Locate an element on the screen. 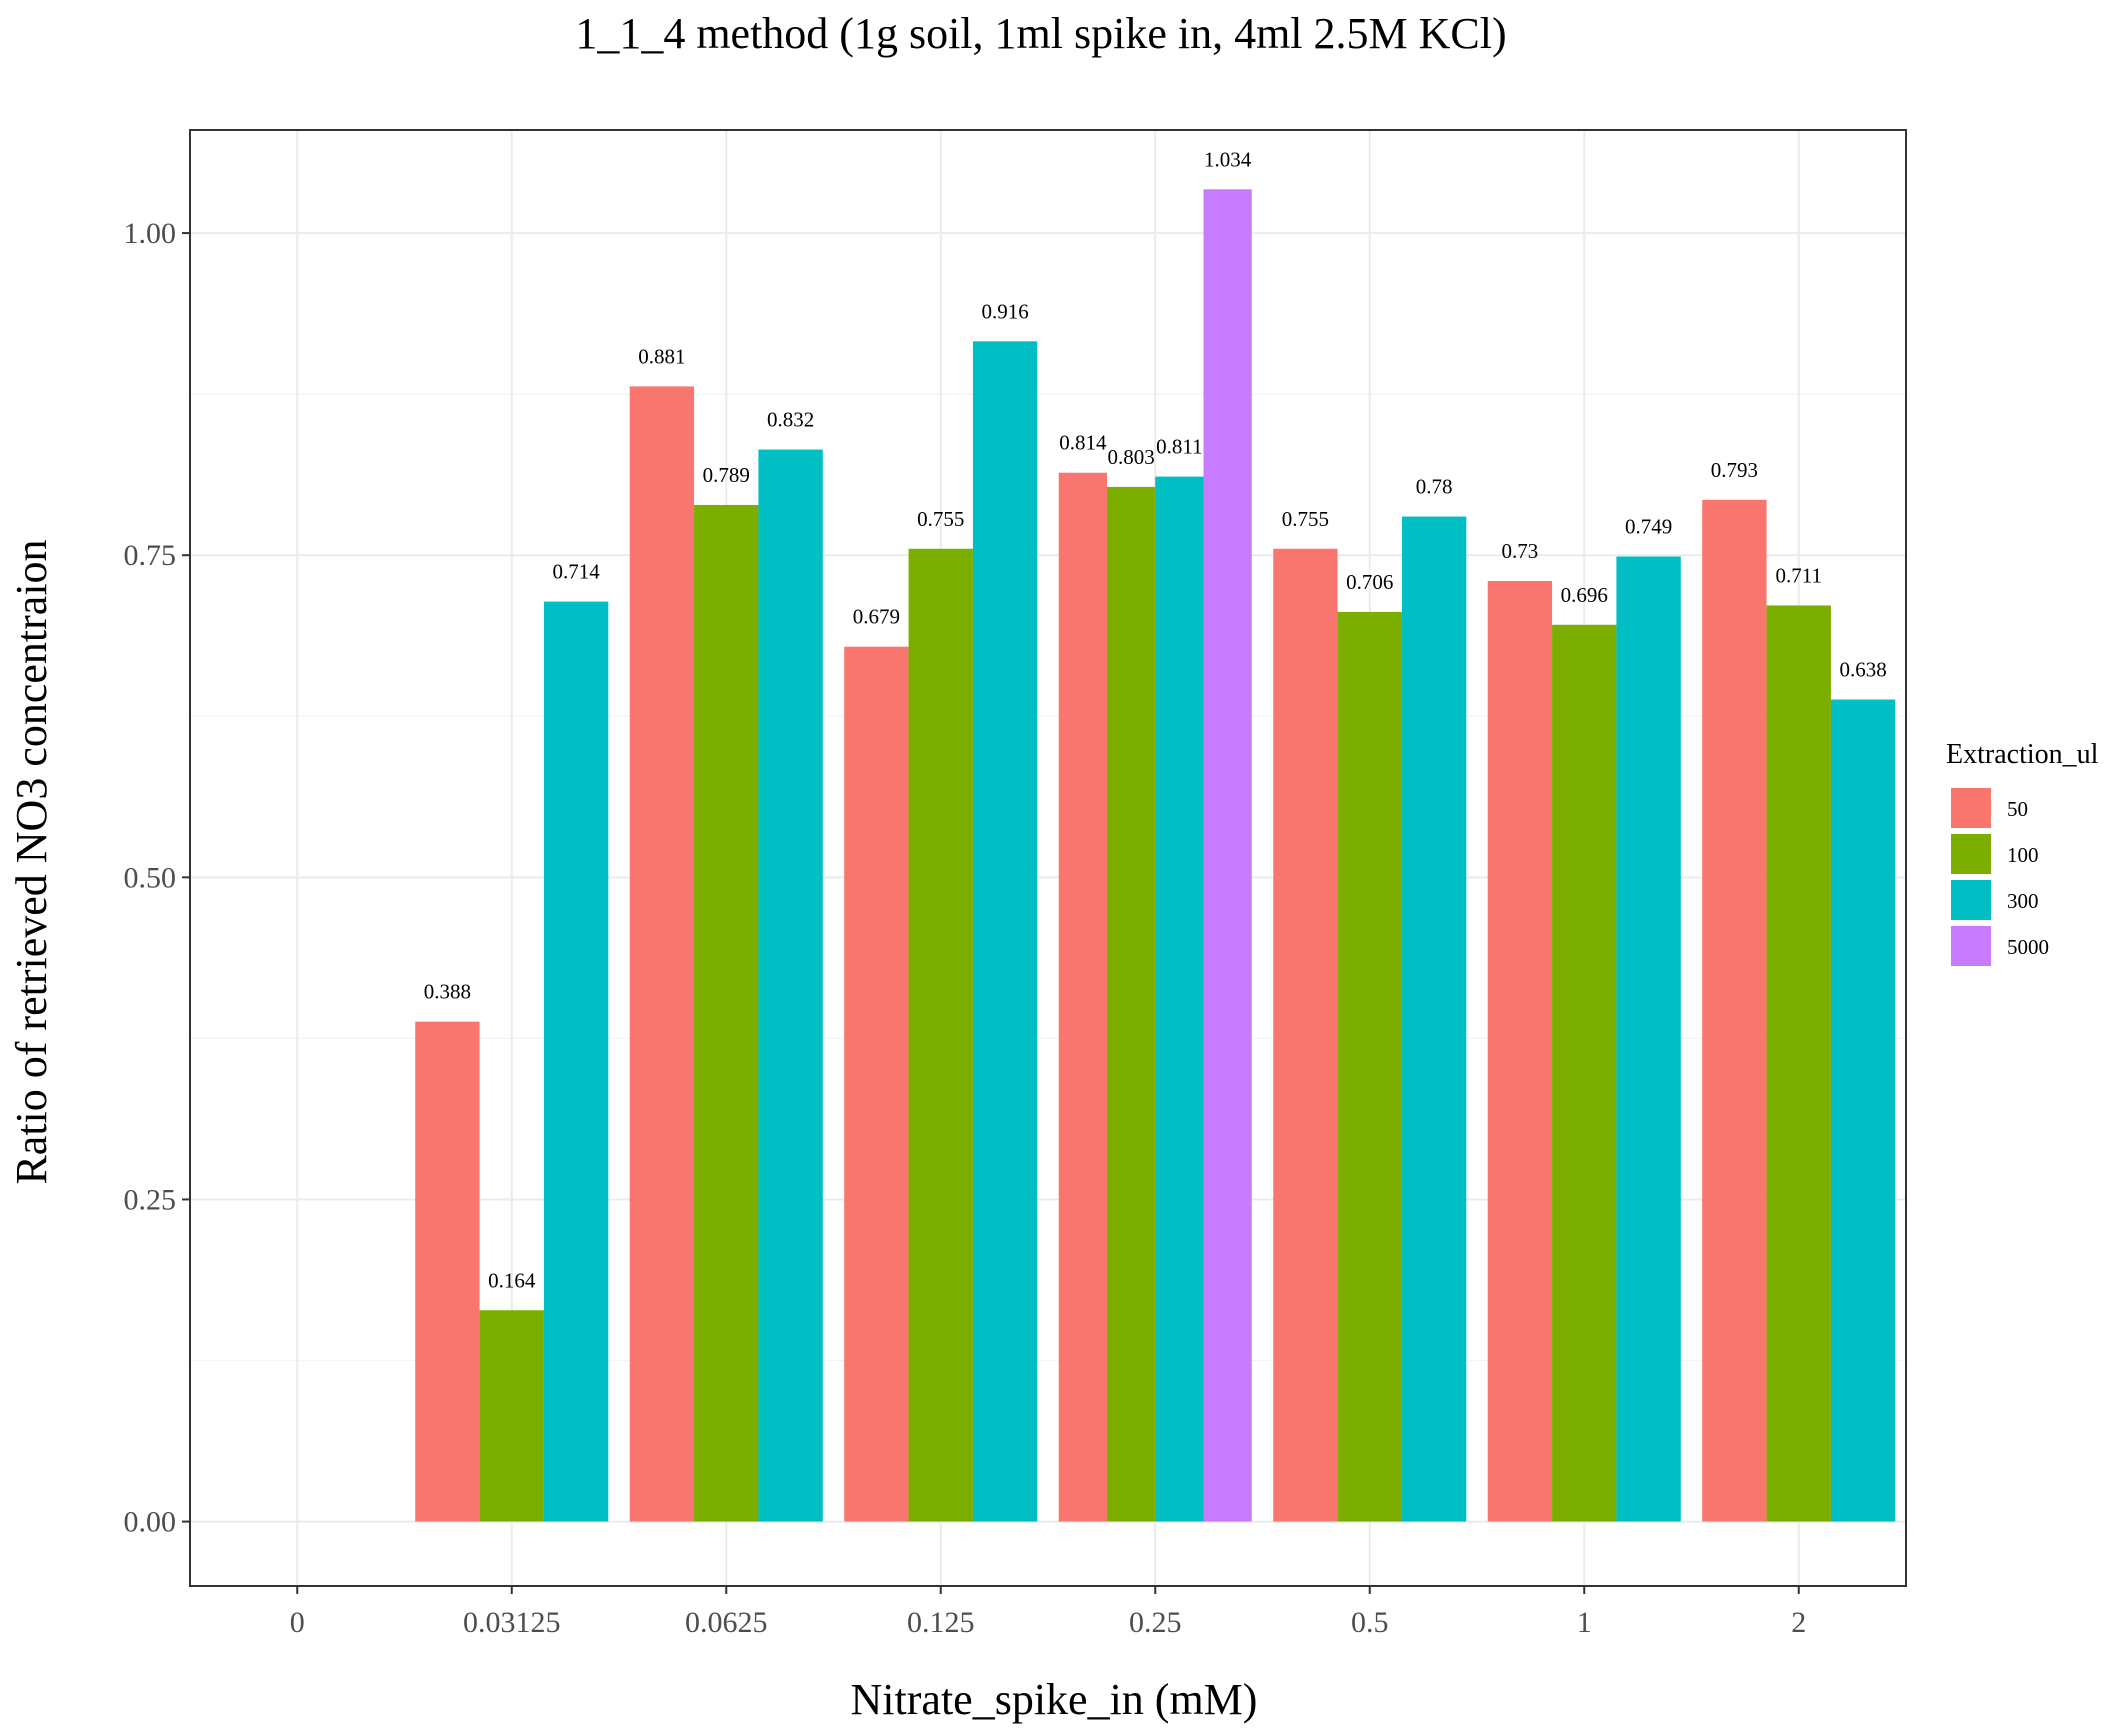  x-axis-title: Nitrate_spike_in (mM) is located at coordinates (1054, 1699).